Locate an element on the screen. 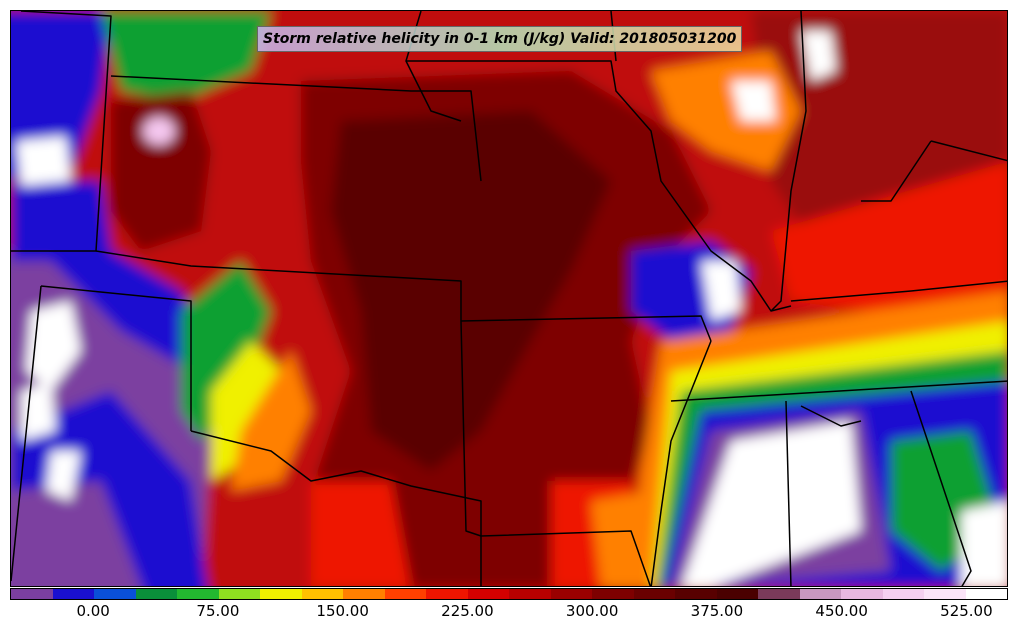  colorbar-tick-label: 450.00 is located at coordinates (841, 611).